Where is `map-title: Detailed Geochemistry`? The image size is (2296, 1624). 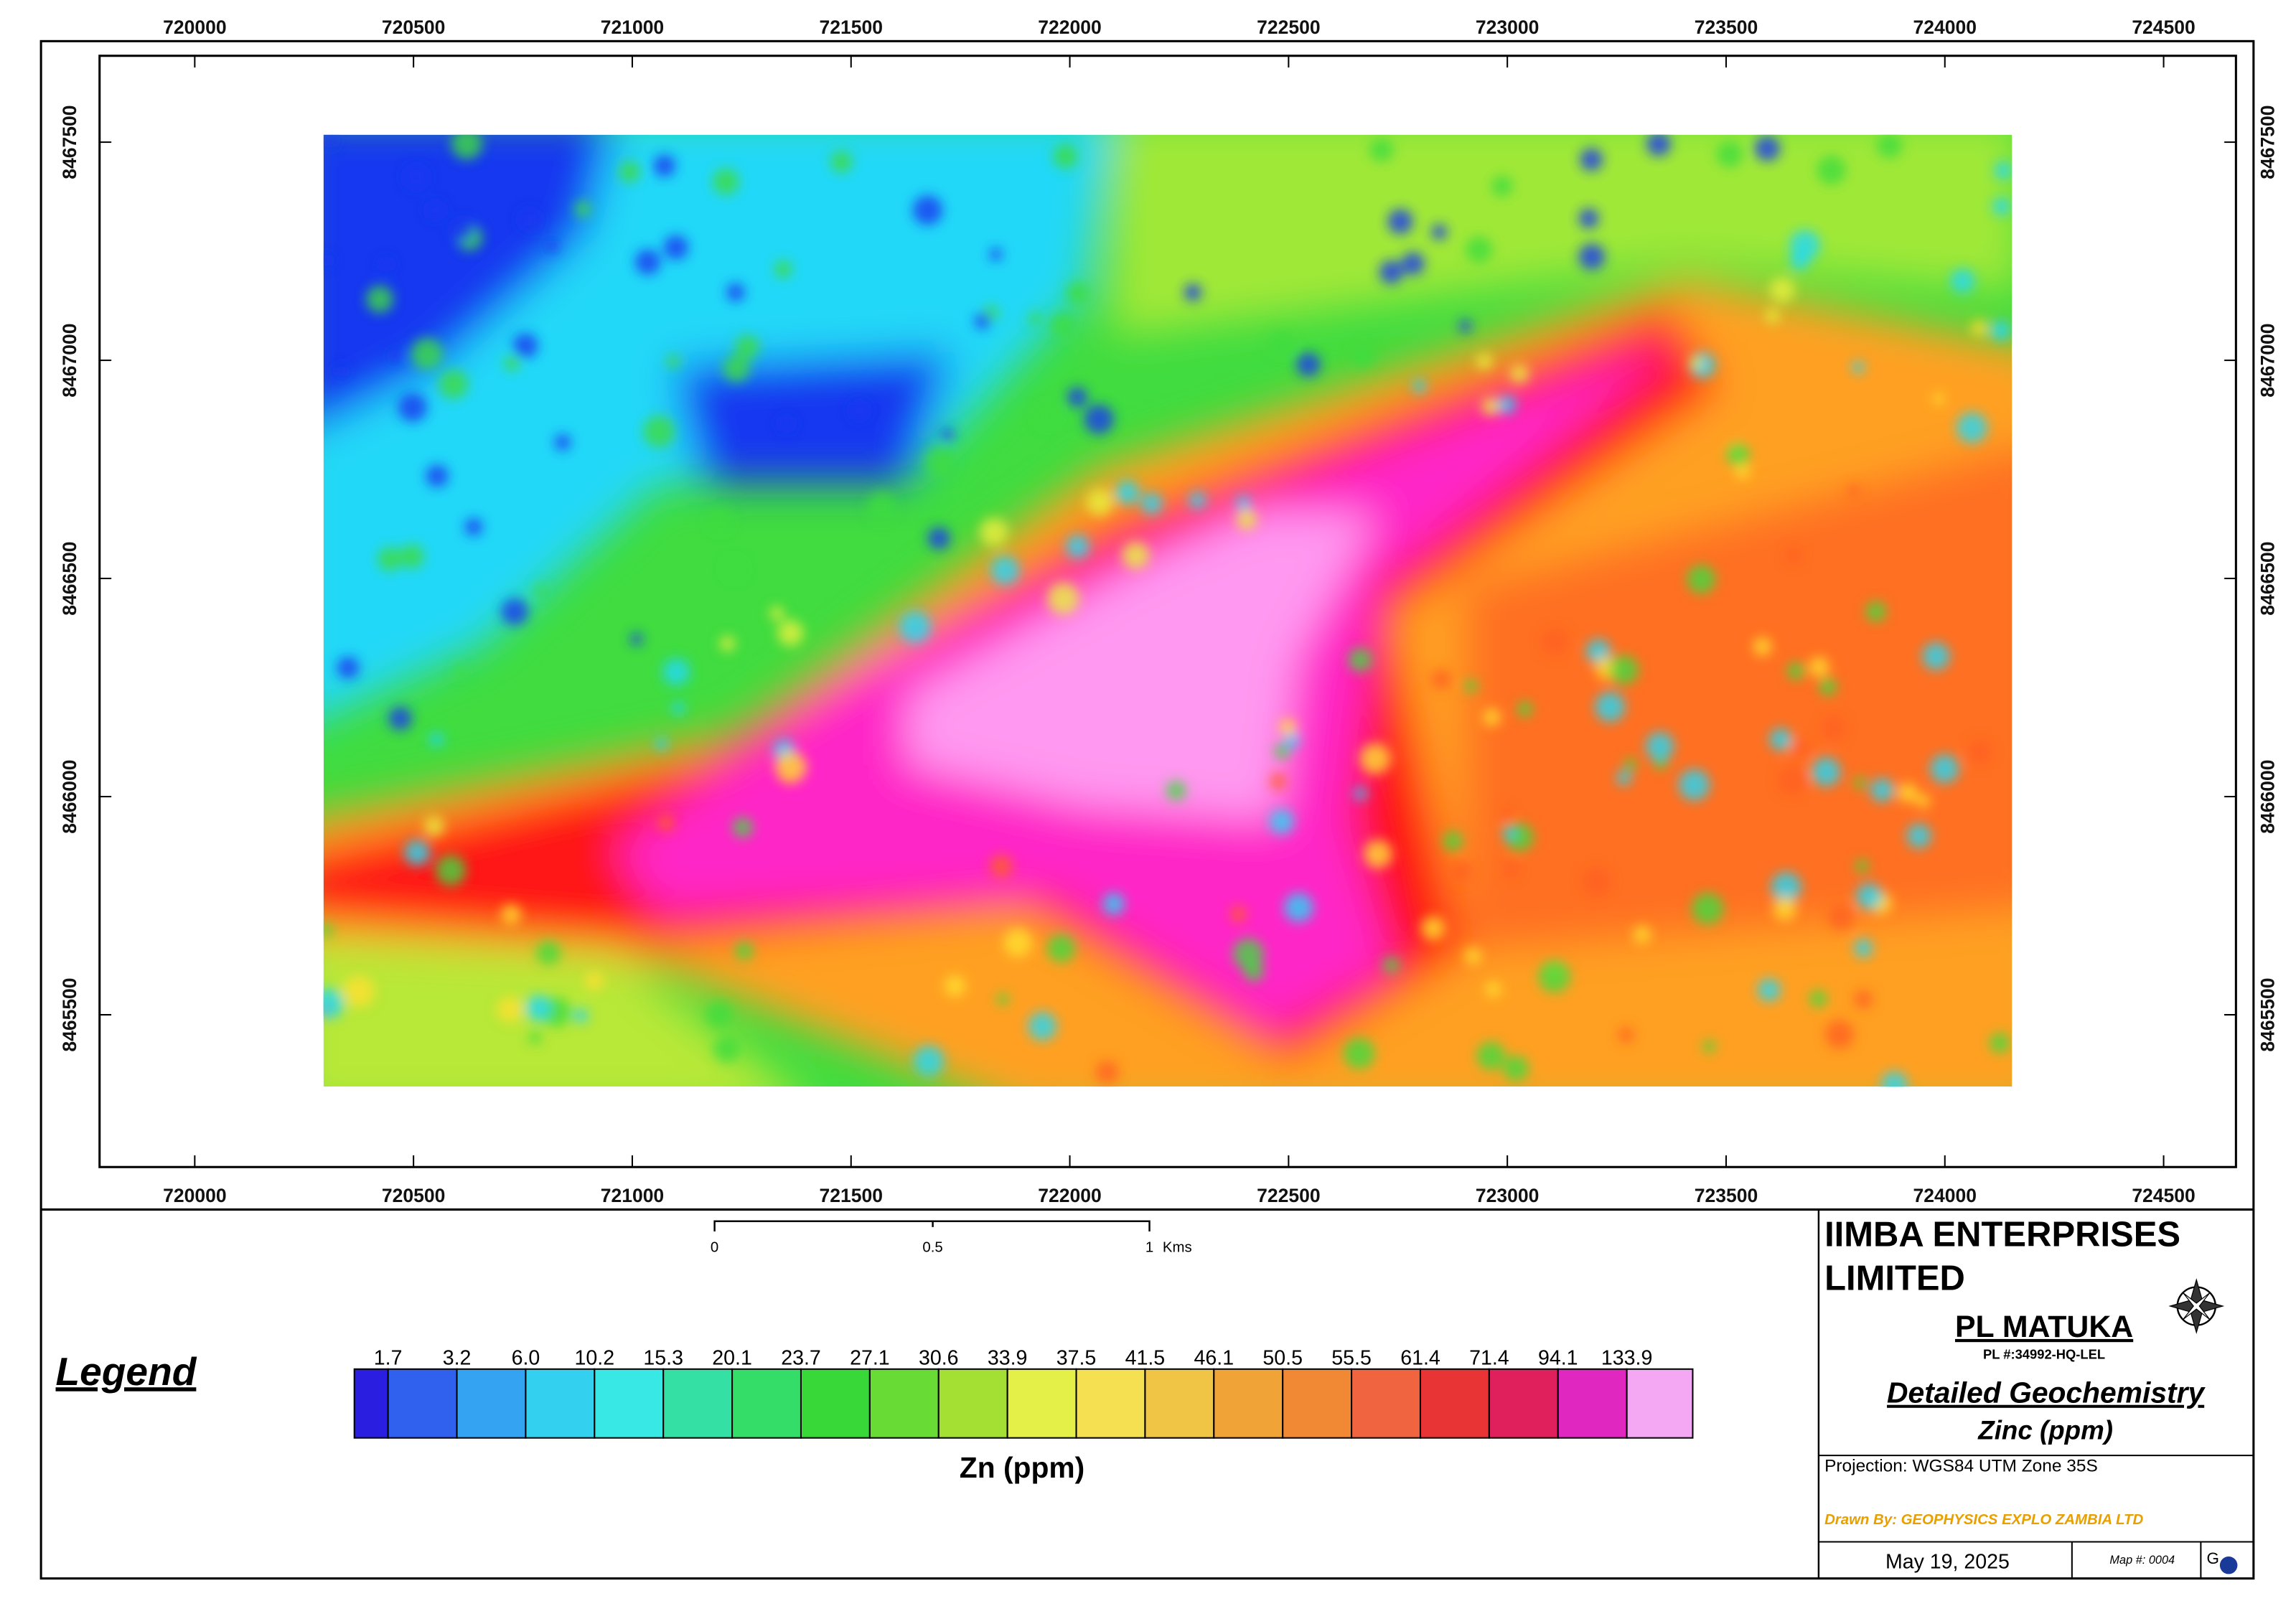
map-title: Detailed Geochemistry is located at coordinates (2046, 1392).